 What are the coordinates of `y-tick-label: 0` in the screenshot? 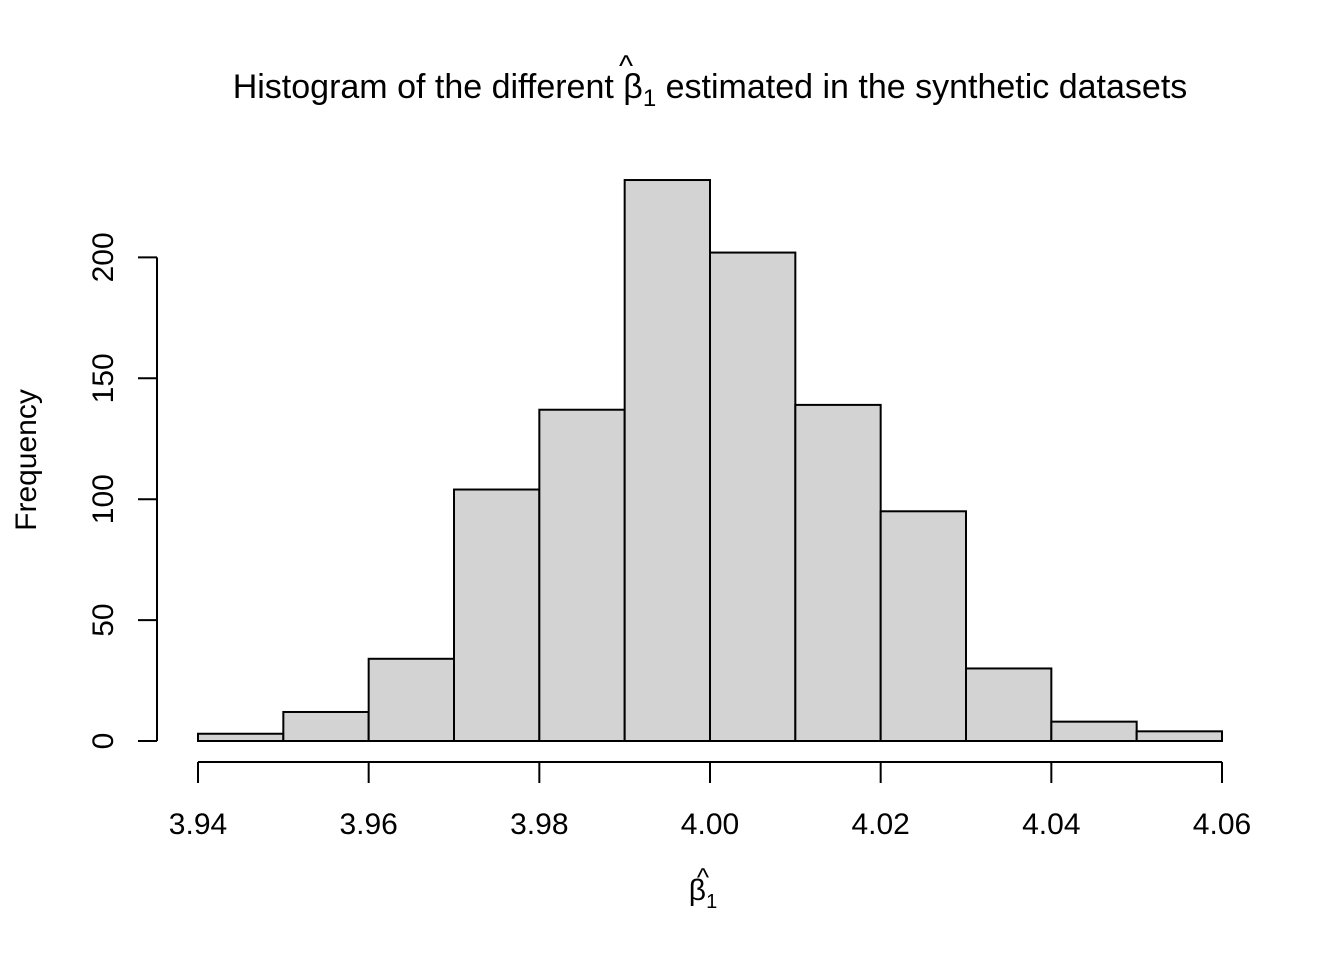 It's located at (103, 741).